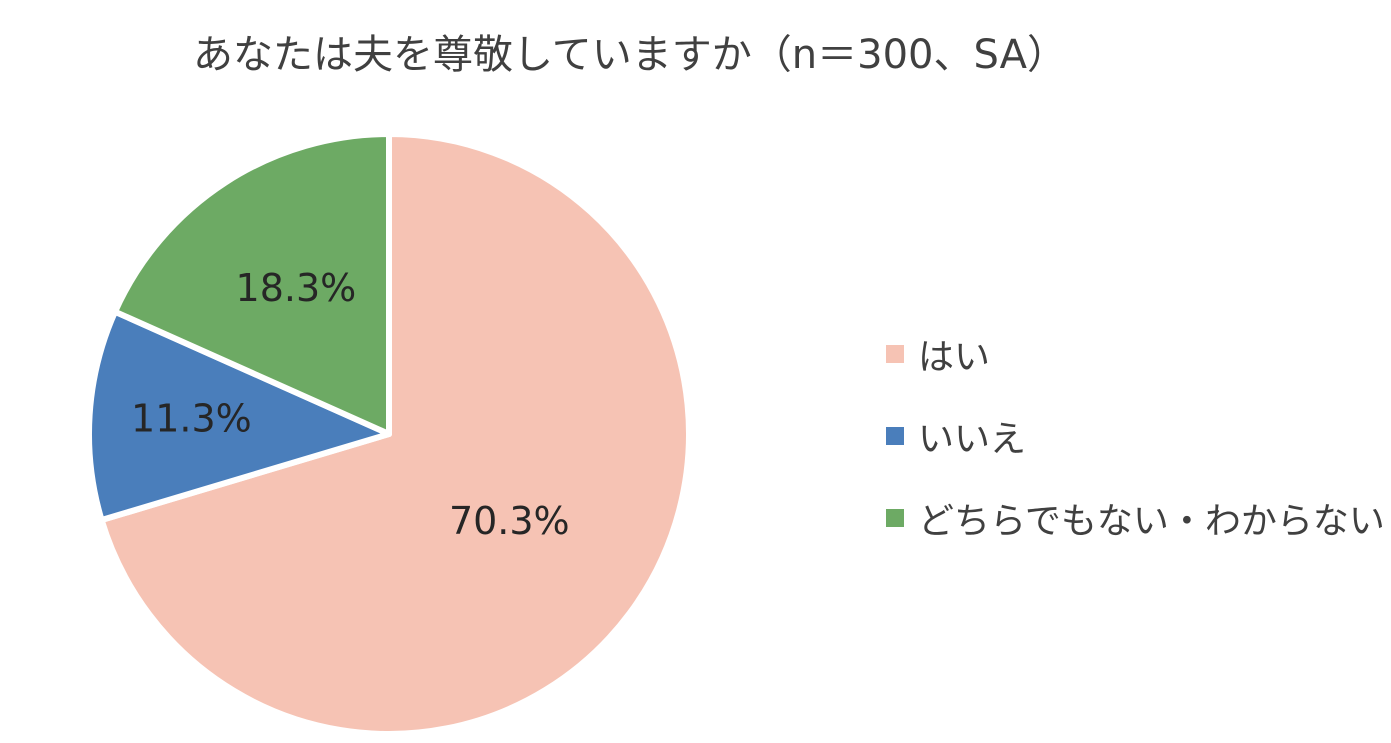  What do you see at coordinates (296, 288) in the screenshot?
I see `data-label-neither: 18.3%` at bounding box center [296, 288].